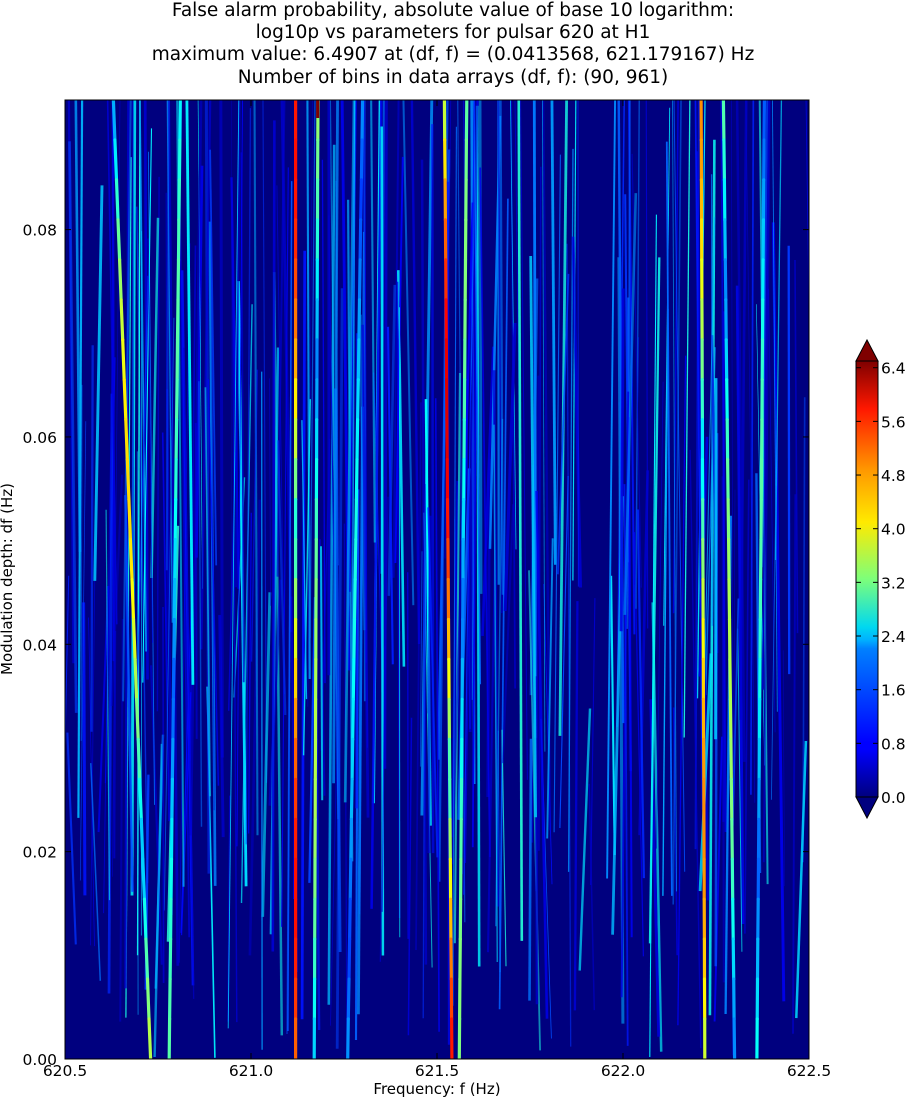 The image size is (906, 1098). I want to click on x-tick-label: 621.5, so click(437, 1071).